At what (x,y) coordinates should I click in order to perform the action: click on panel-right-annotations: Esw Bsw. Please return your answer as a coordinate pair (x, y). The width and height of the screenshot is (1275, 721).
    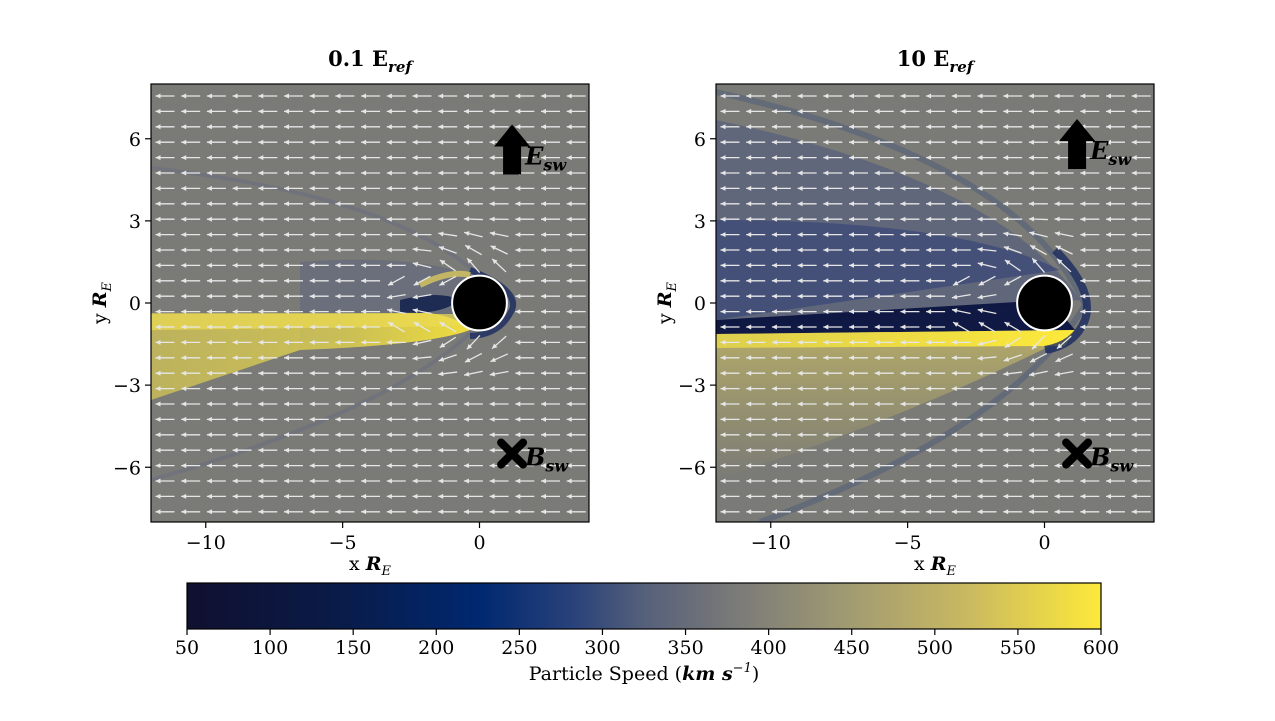
    Looking at the image, I should click on (1096, 297).